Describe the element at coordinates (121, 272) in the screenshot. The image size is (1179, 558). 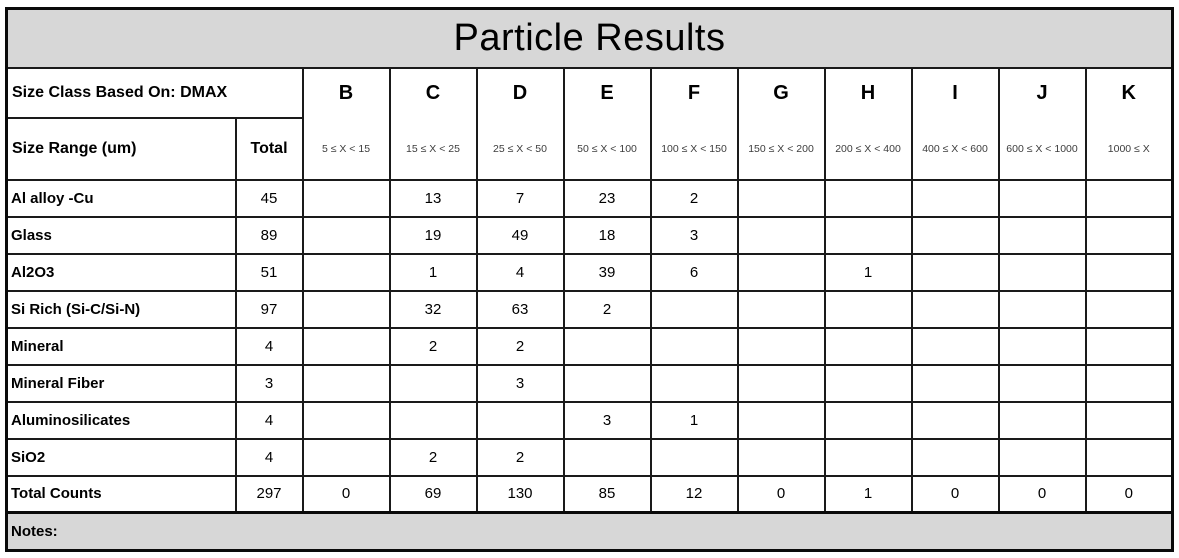
I see `particle-name: Al2O3` at that location.